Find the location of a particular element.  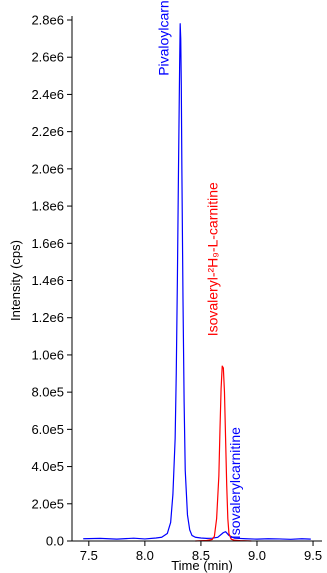

y-tick-label: 8.0e5 is located at coordinates (47, 392).